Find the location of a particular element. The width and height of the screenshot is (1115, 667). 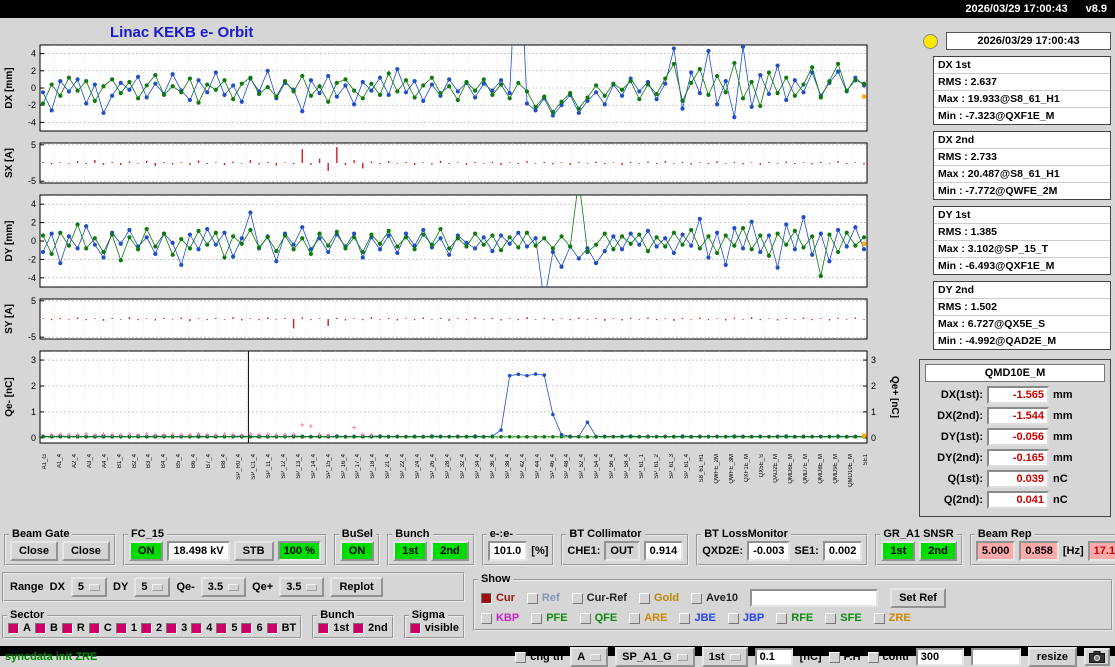

busel-on-button: ON is located at coordinates (357, 551).